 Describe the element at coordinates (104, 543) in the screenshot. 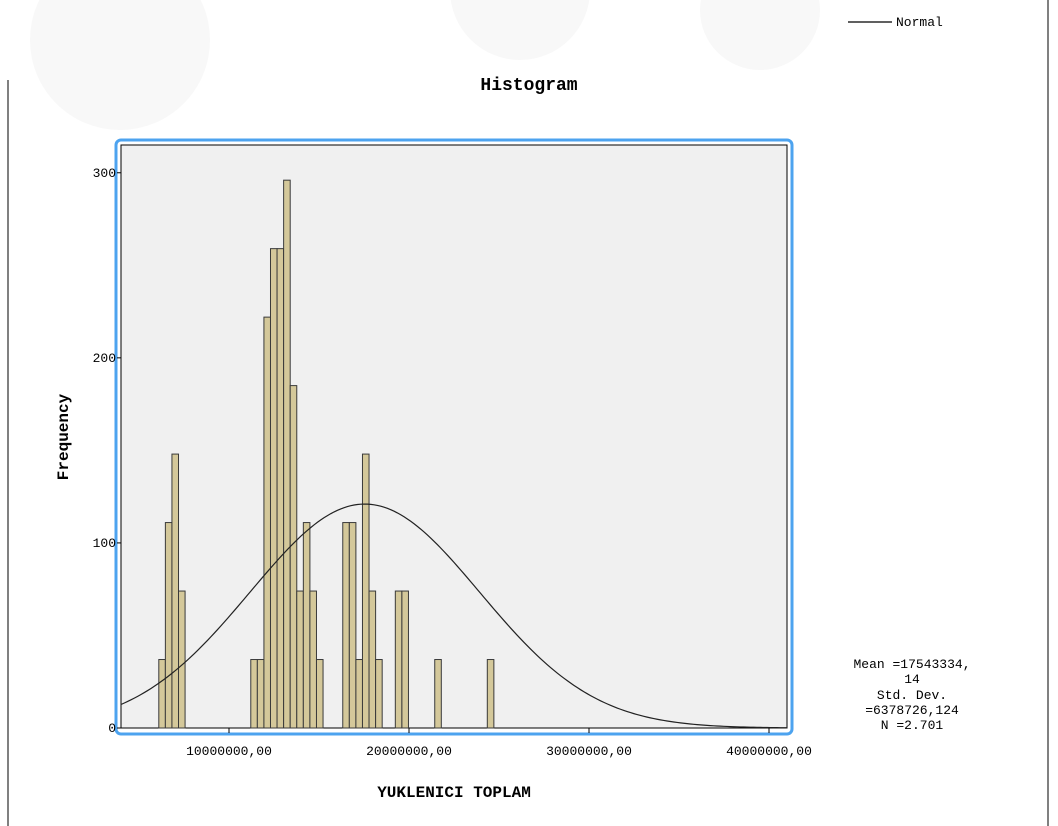

I see `y-tick-label-1: 100` at that location.